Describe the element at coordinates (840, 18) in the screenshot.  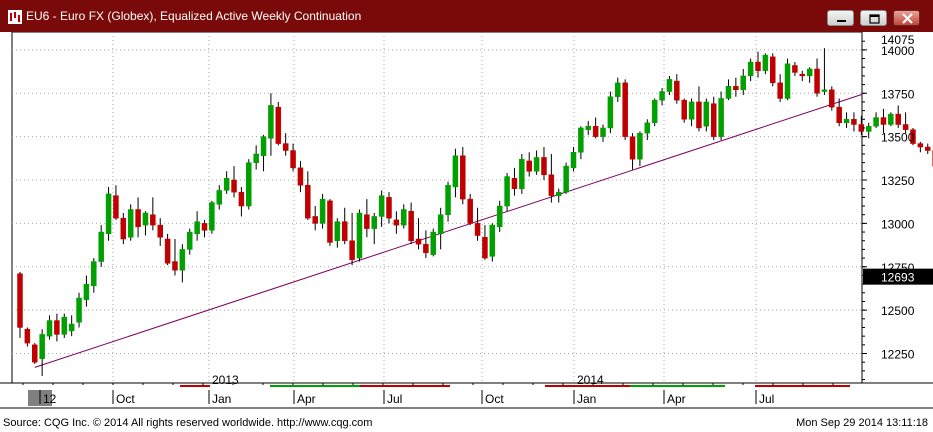
I see `minimize-button` at that location.